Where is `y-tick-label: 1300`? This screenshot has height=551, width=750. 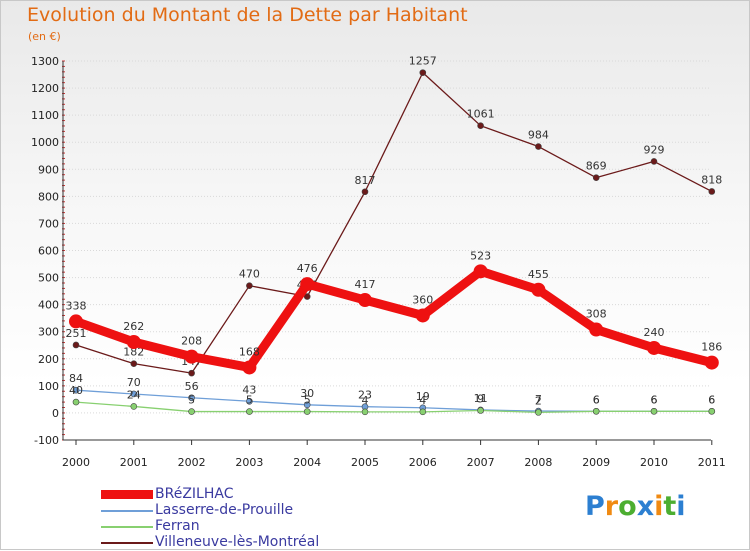
y-tick-label: 1300 is located at coordinates (45, 61).